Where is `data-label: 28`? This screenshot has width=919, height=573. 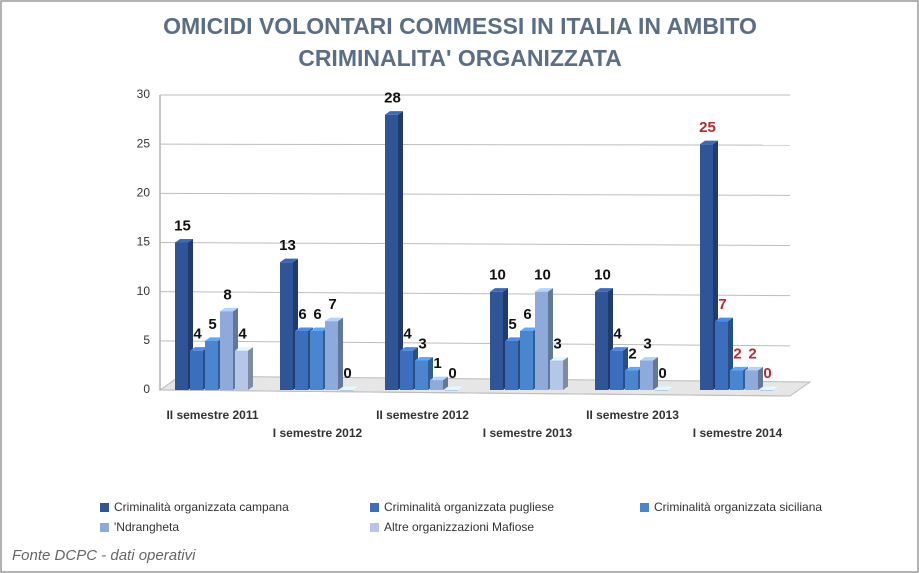
data-label: 28 is located at coordinates (392, 98).